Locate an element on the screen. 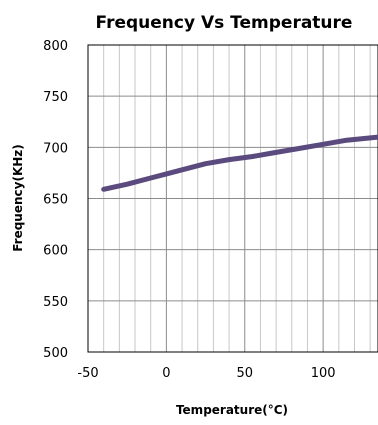 The image size is (378, 425). y-tick-label: 650 is located at coordinates (55, 200).